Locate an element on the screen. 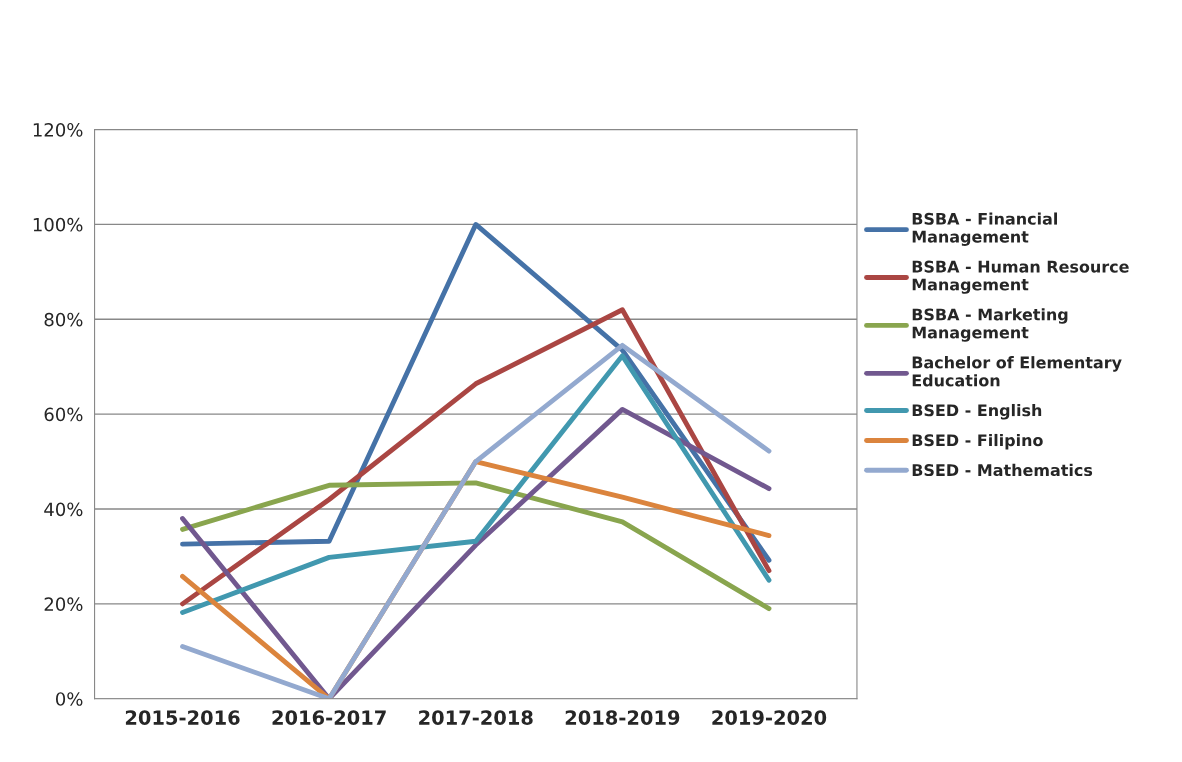 This screenshot has height=762, width=1182. line-series is located at coordinates (476, 546).